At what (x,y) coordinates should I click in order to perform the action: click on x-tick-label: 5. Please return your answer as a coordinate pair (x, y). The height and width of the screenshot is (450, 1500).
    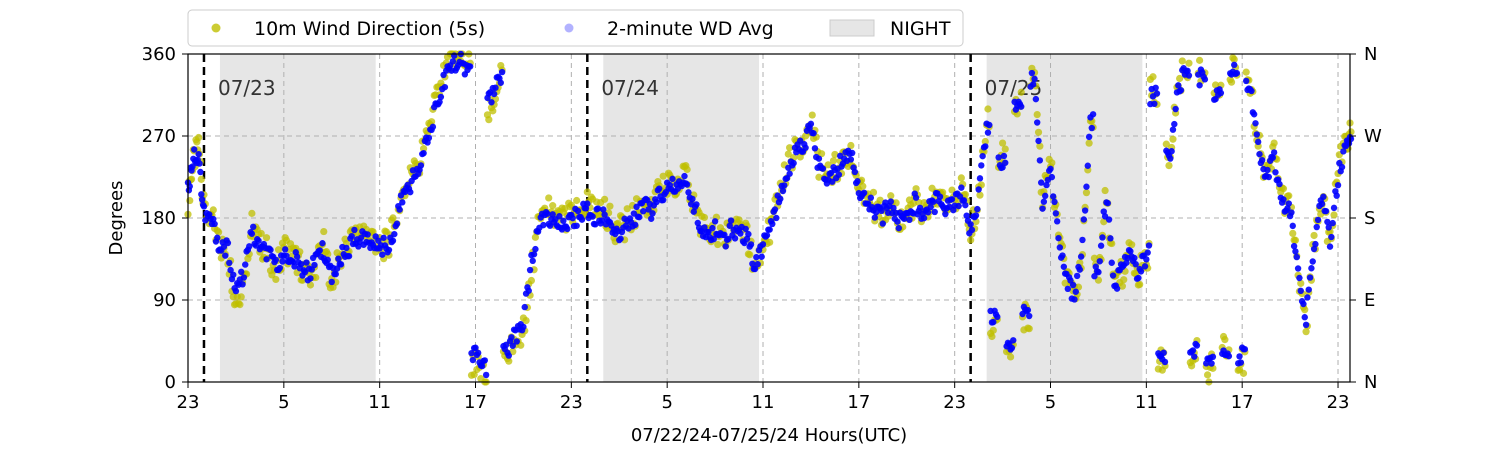
    Looking at the image, I should click on (1050, 402).